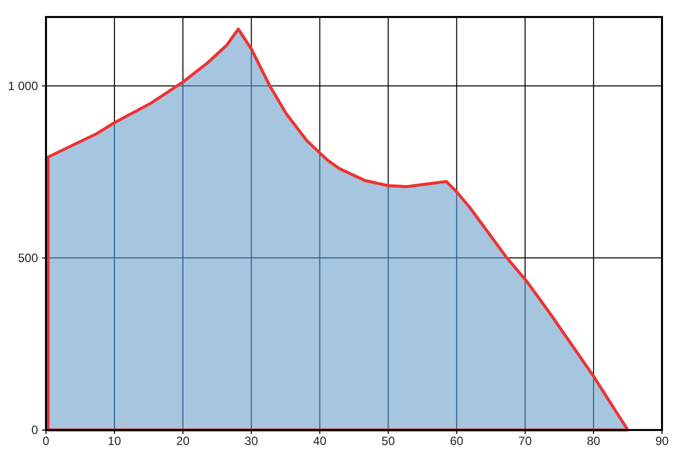 Image resolution: width=680 pixels, height=457 pixels. I want to click on y-tick-label: 1 000, so click(23, 86).